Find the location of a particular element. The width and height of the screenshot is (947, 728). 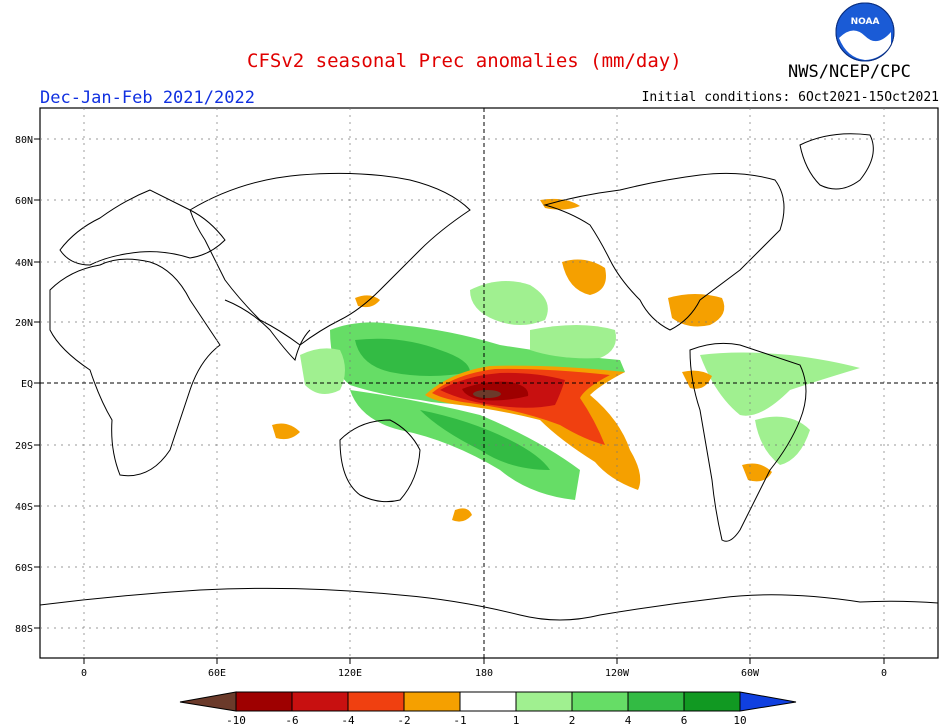

lat-label: EQ is located at coordinates (27, 384).